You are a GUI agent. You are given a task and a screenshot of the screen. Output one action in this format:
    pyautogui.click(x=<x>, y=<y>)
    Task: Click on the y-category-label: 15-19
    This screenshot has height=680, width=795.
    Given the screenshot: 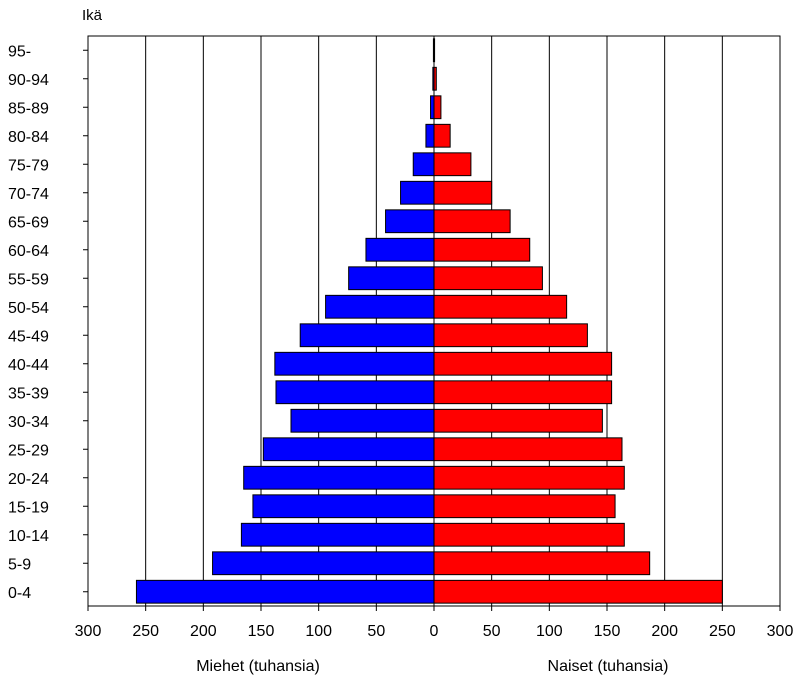 What is the action you would take?
    pyautogui.click(x=28, y=507)
    